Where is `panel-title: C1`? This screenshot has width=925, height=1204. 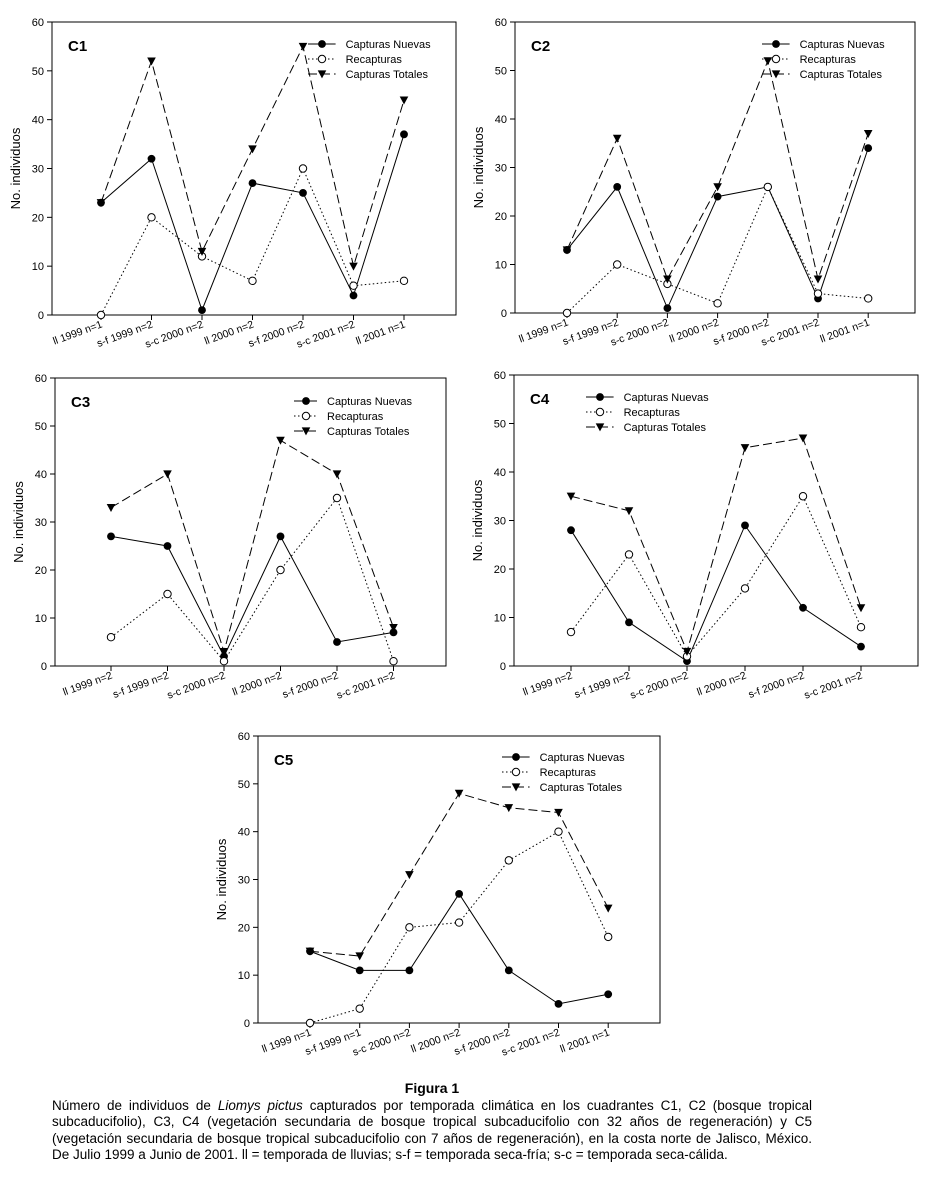
panel-title: C1 is located at coordinates (77, 46).